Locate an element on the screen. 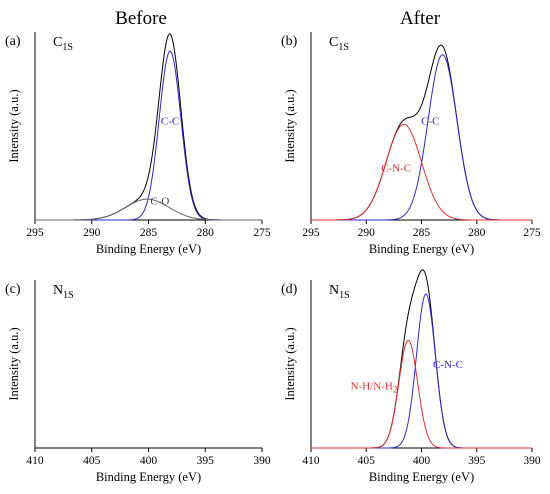  panel-label: (c) is located at coordinates (13, 289).